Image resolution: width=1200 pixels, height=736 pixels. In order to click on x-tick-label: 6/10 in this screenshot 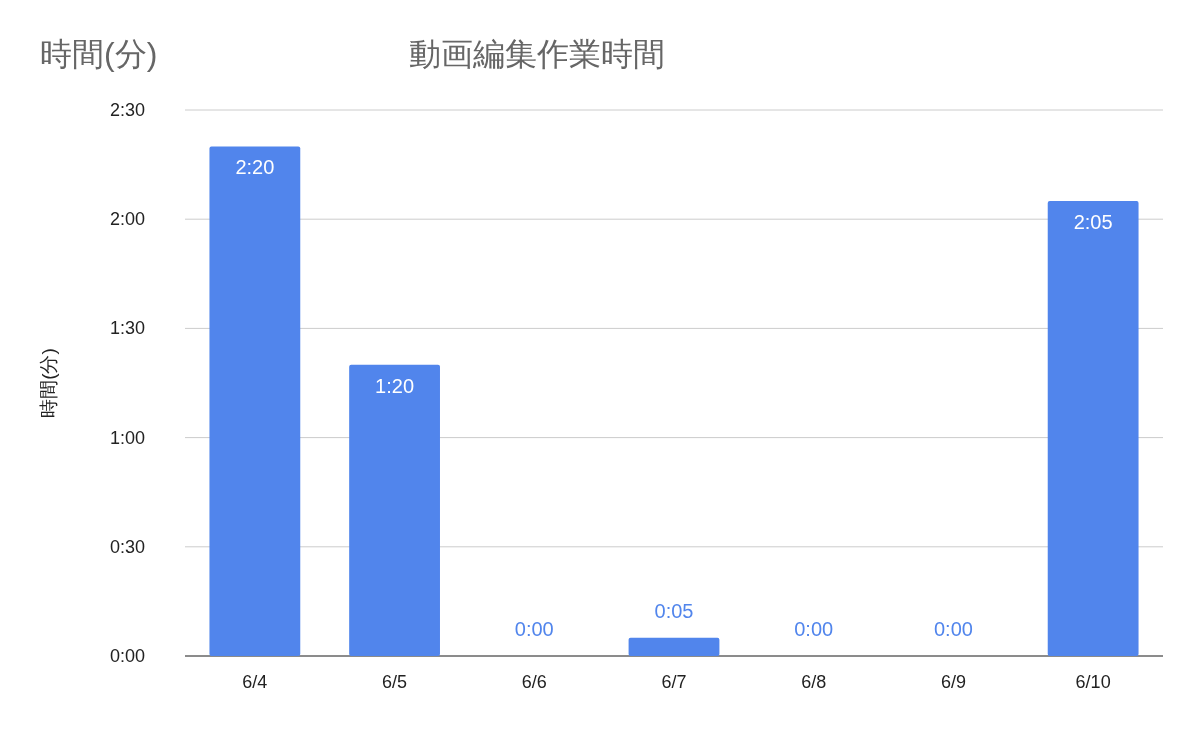, I will do `click(1093, 682)`.